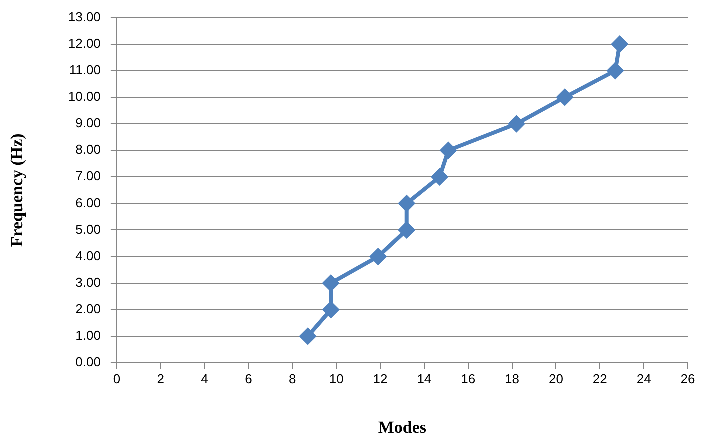  Describe the element at coordinates (292, 378) in the screenshot. I see `x-tick-label: 8` at that location.